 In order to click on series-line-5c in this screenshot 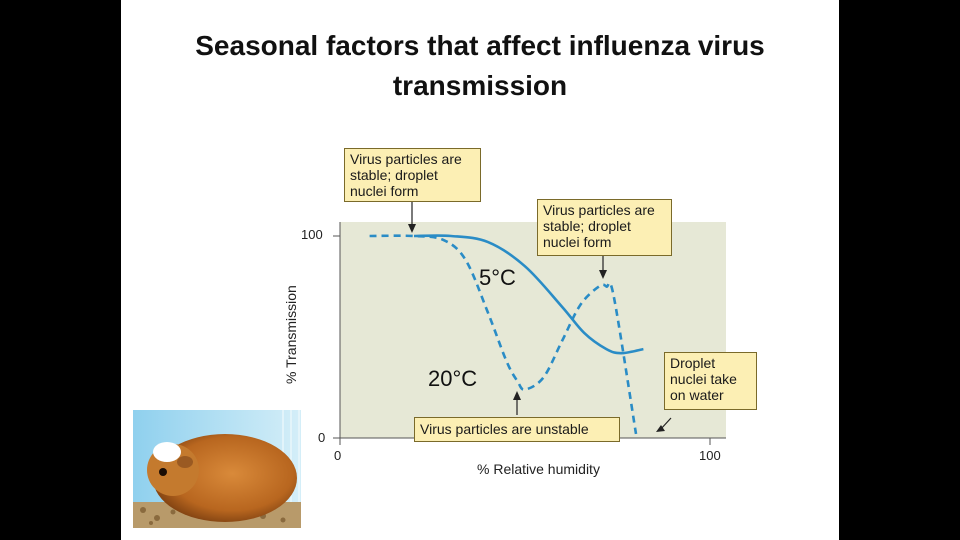, I will do `click(528, 294)`.